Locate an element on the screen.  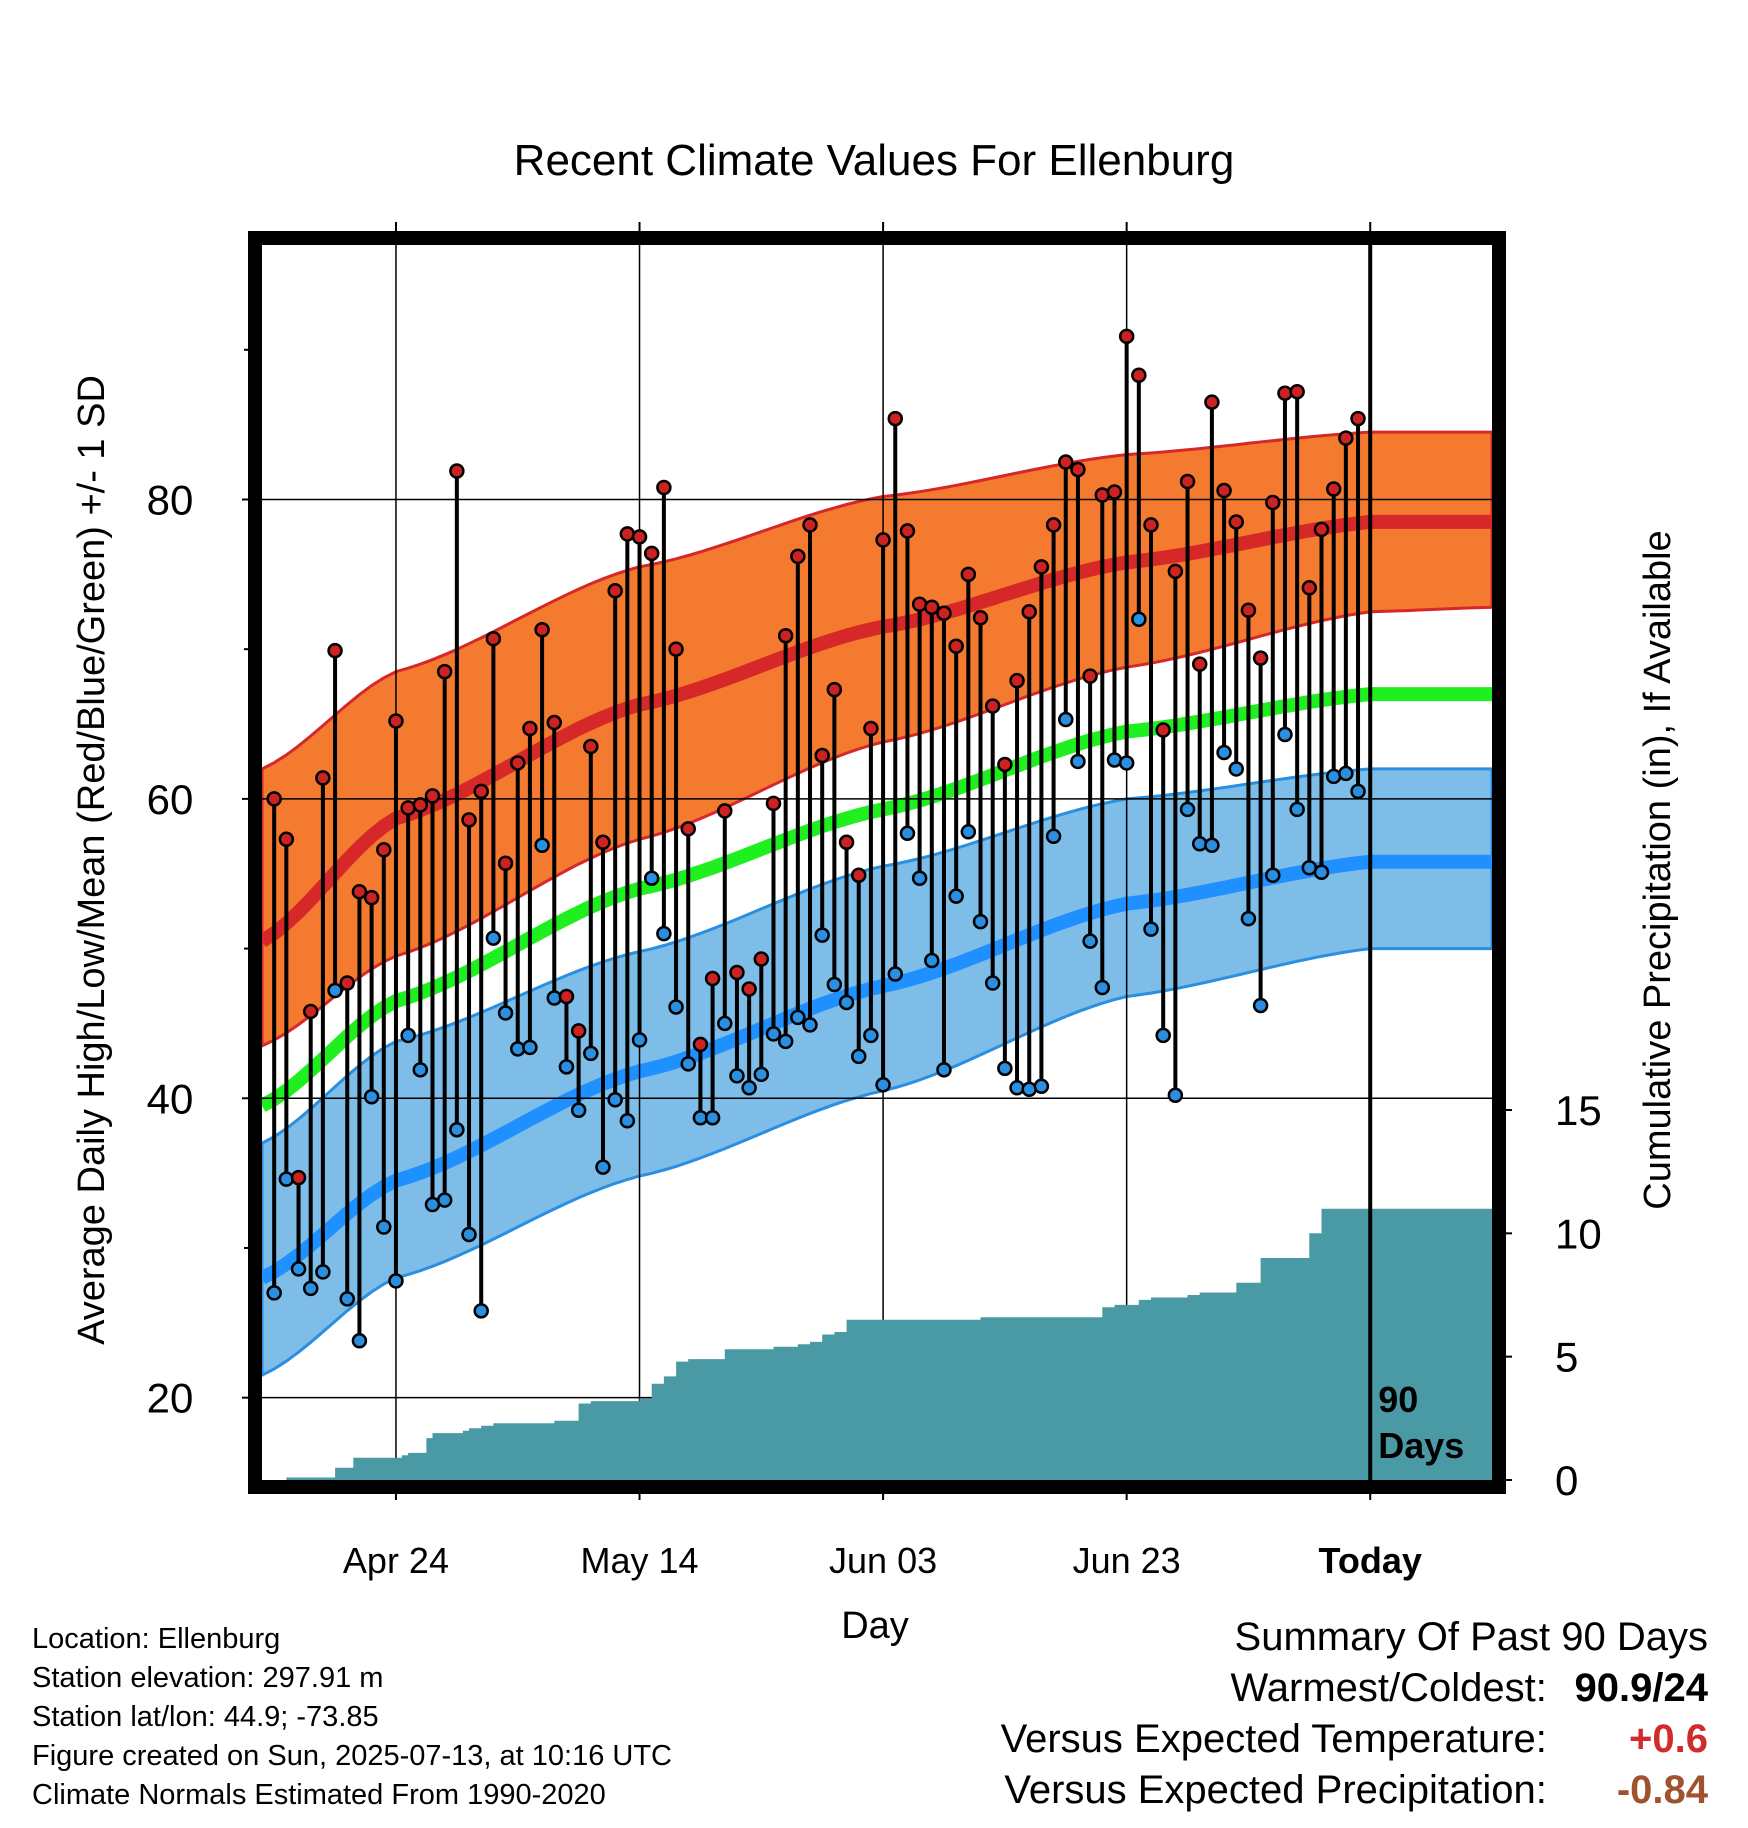
y2-tick-label: 5 is located at coordinates (1566, 1357).